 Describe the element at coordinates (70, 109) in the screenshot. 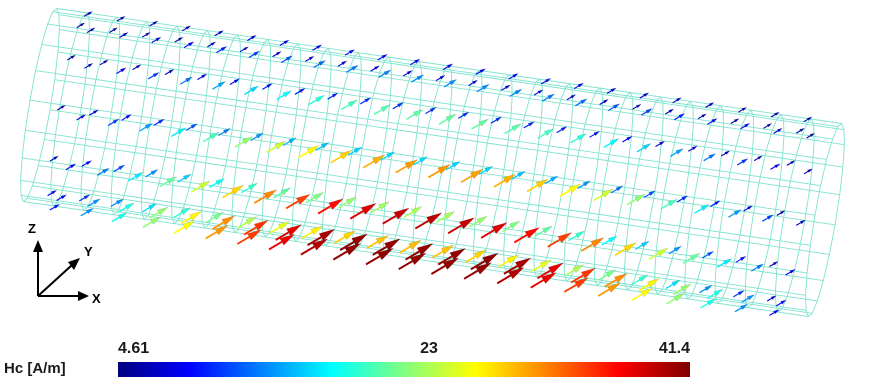

I see `mesh-ring` at that location.